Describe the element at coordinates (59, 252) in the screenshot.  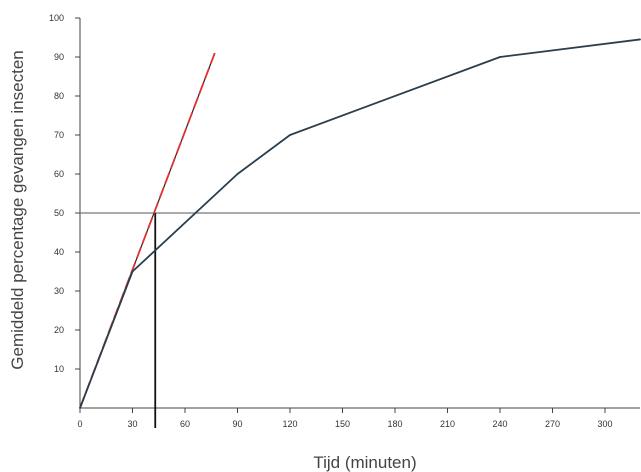
I see `y-tick-label: 40` at that location.